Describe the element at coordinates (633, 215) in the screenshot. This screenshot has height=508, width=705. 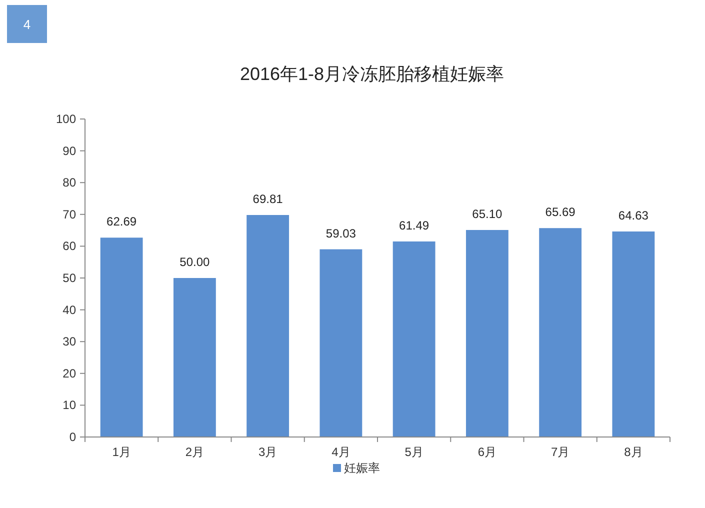
I see `data-label: 64.63` at that location.